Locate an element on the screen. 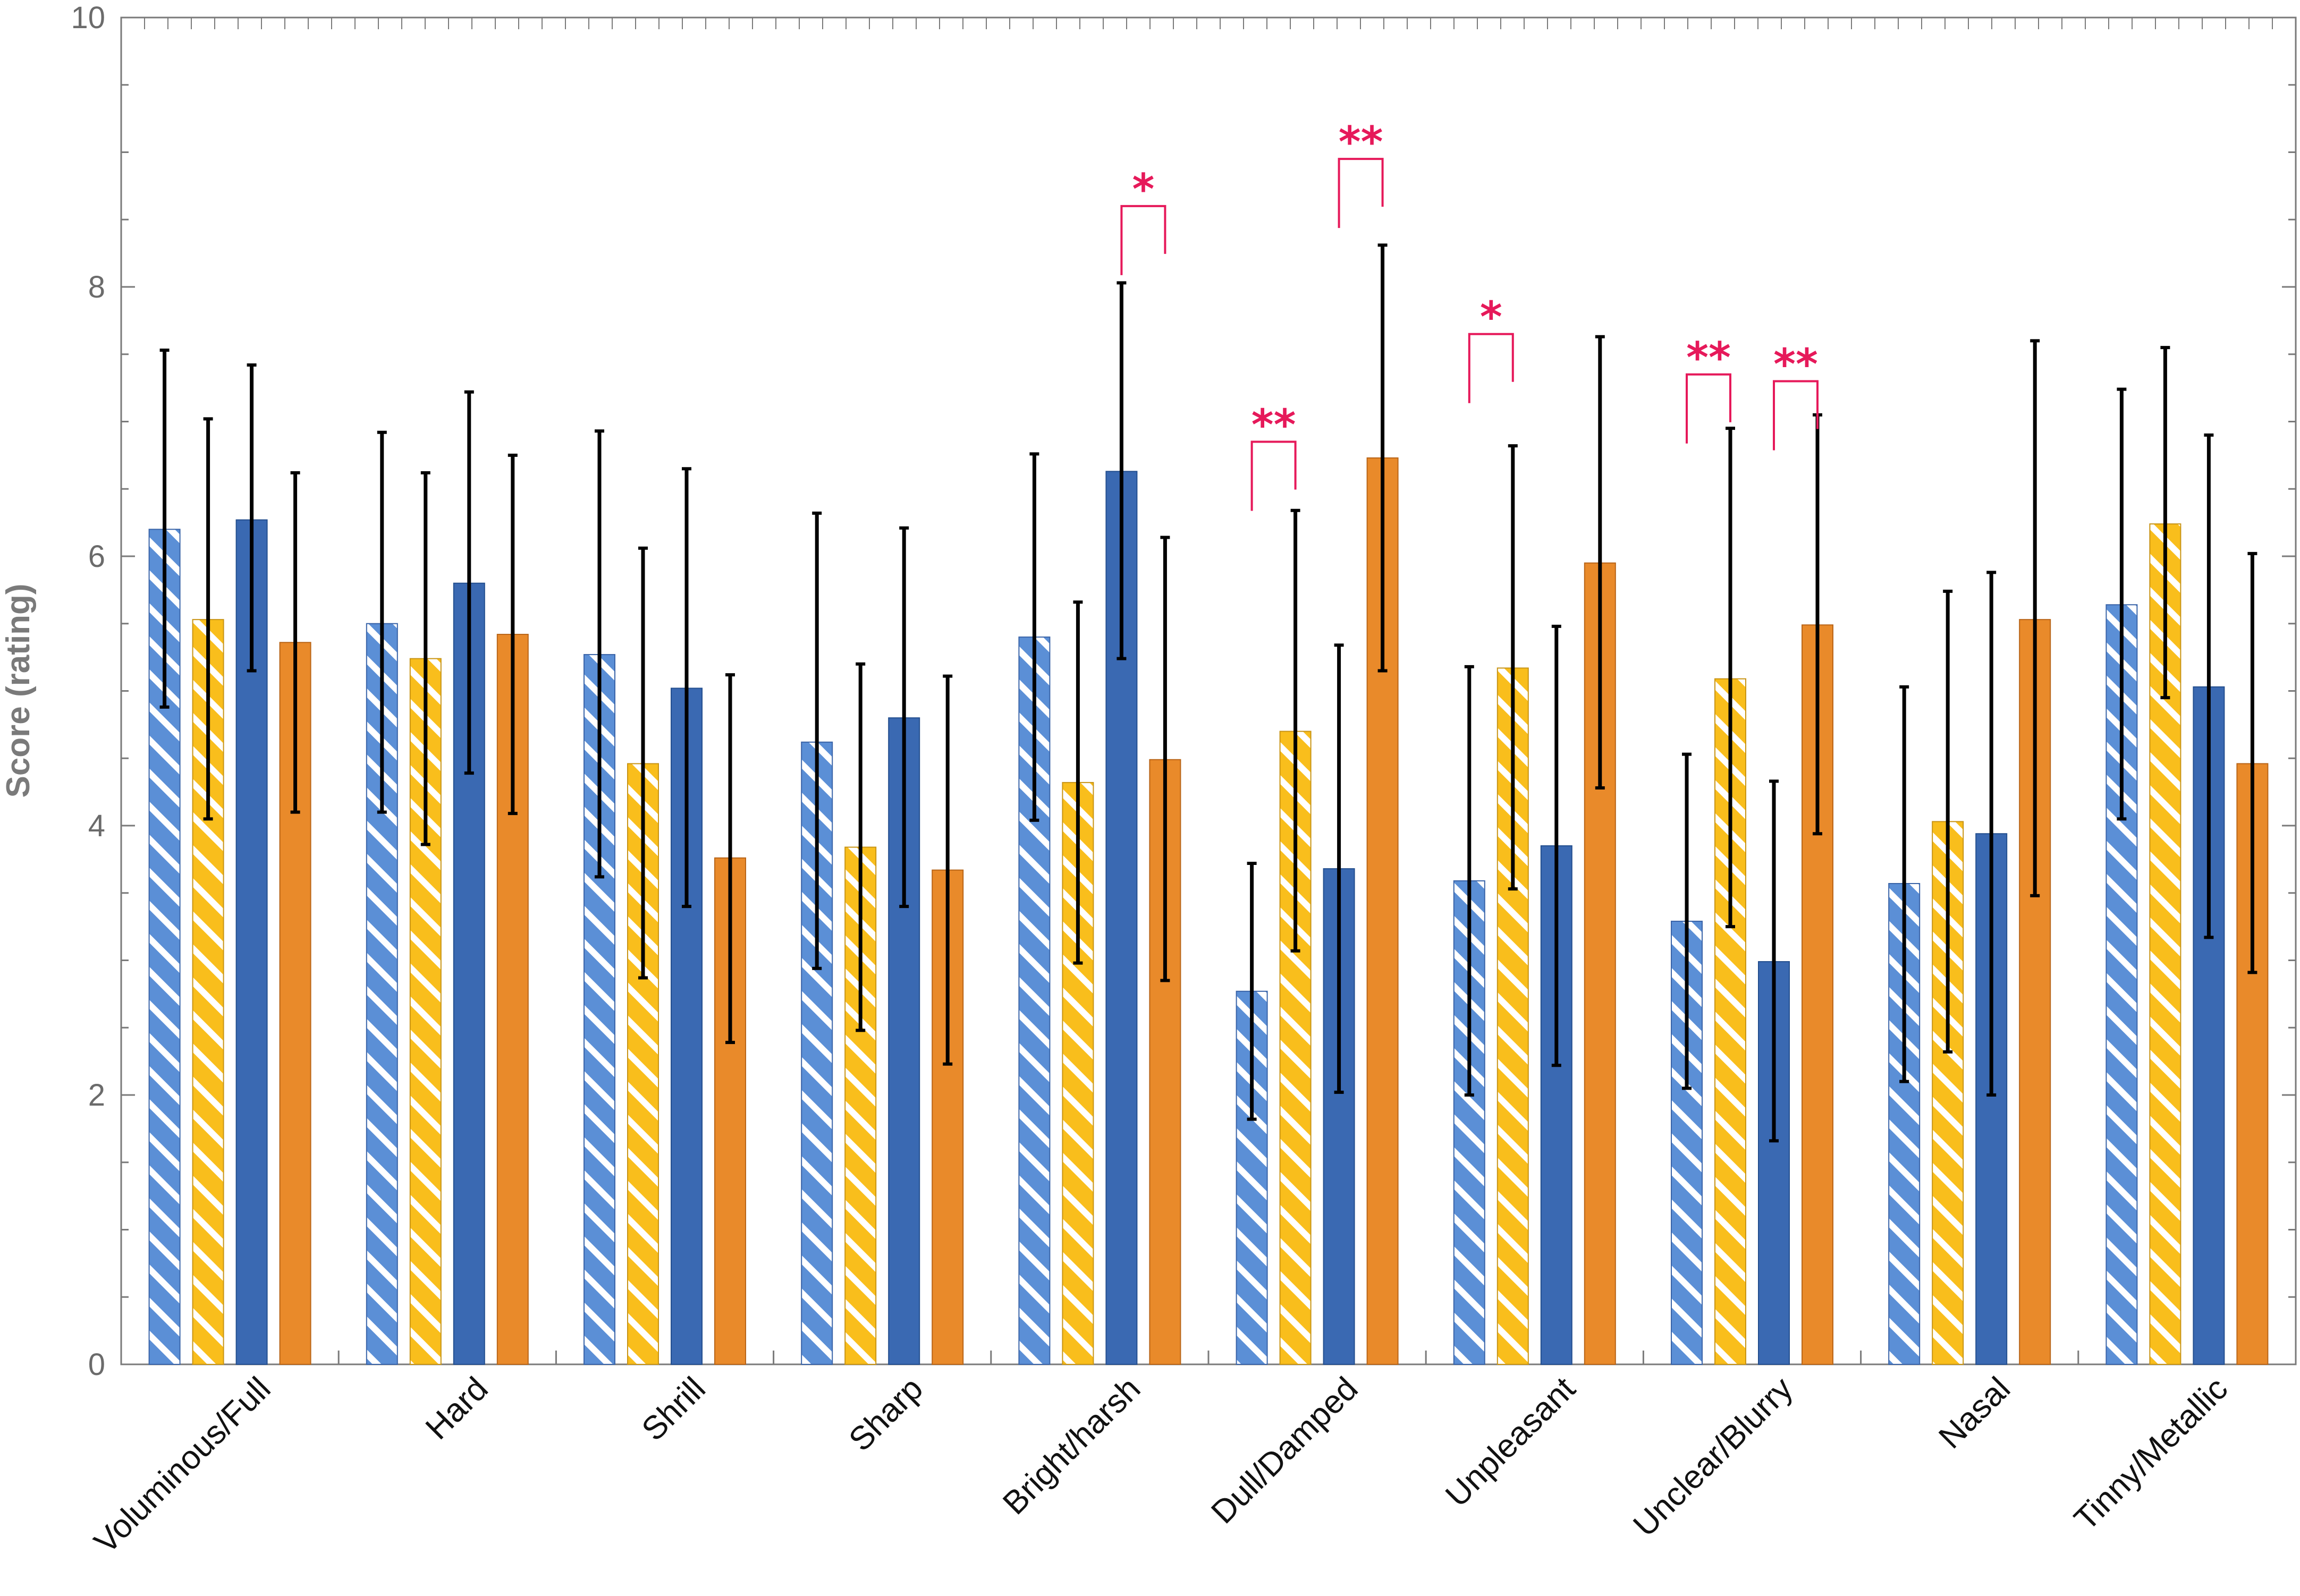  significance-markers: ******** ** is located at coordinates (1469, 314).